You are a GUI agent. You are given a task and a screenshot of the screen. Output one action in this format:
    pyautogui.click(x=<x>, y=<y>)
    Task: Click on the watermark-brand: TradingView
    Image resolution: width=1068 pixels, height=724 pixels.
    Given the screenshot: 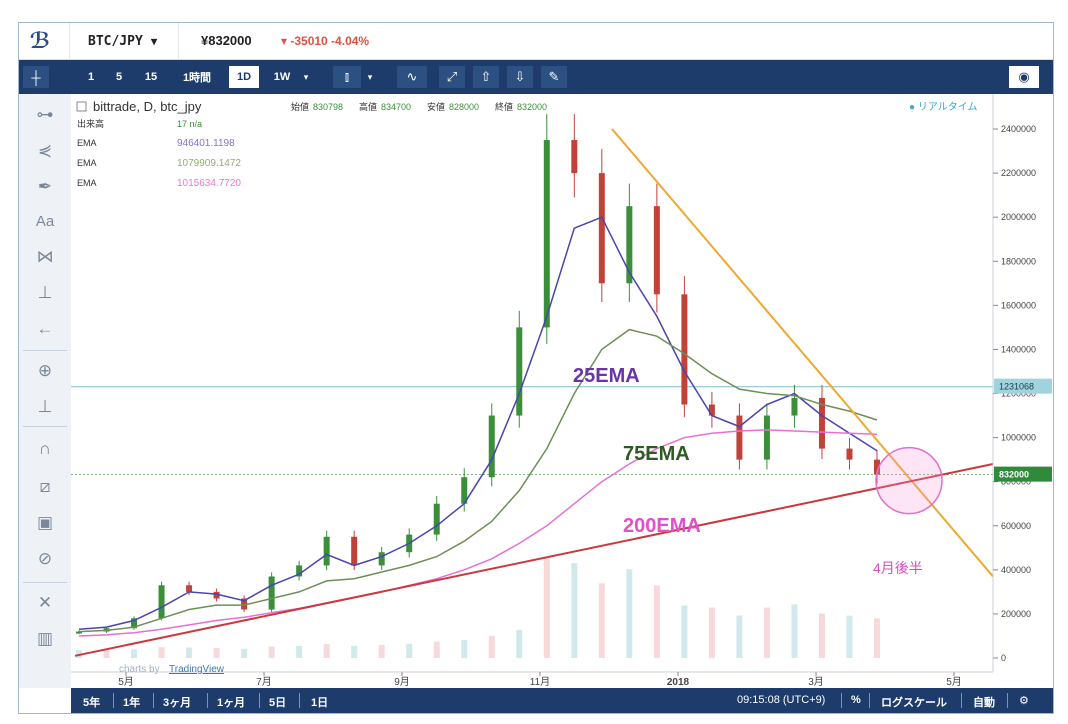 What is the action you would take?
    pyautogui.click(x=197, y=669)
    